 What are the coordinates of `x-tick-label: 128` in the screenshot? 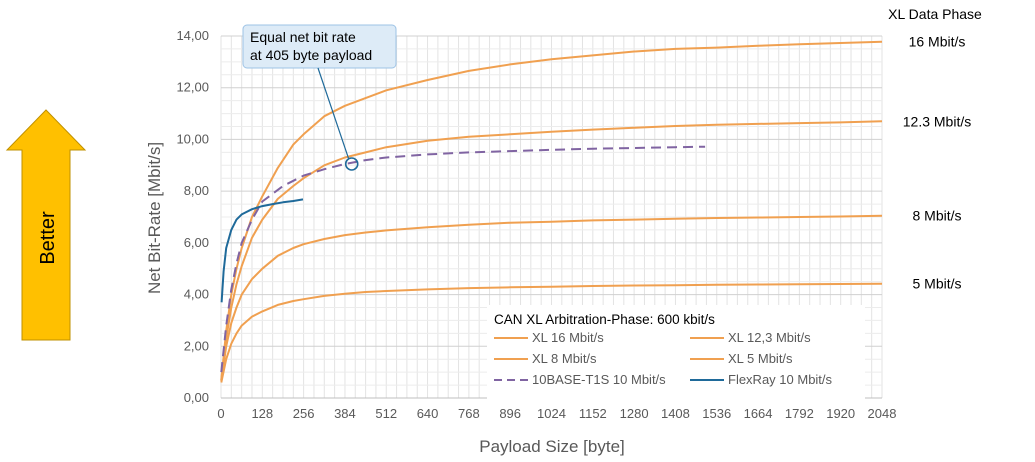 It's located at (262, 413).